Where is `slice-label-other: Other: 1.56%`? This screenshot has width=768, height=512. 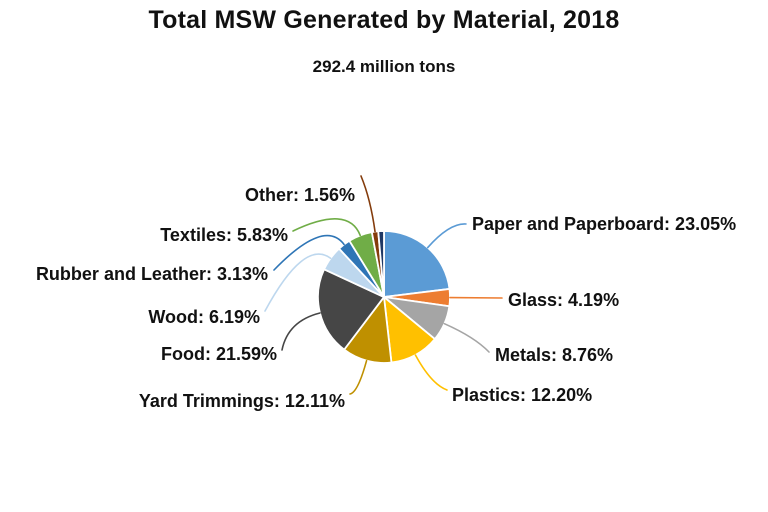
slice-label-other: Other: 1.56% is located at coordinates (299, 195).